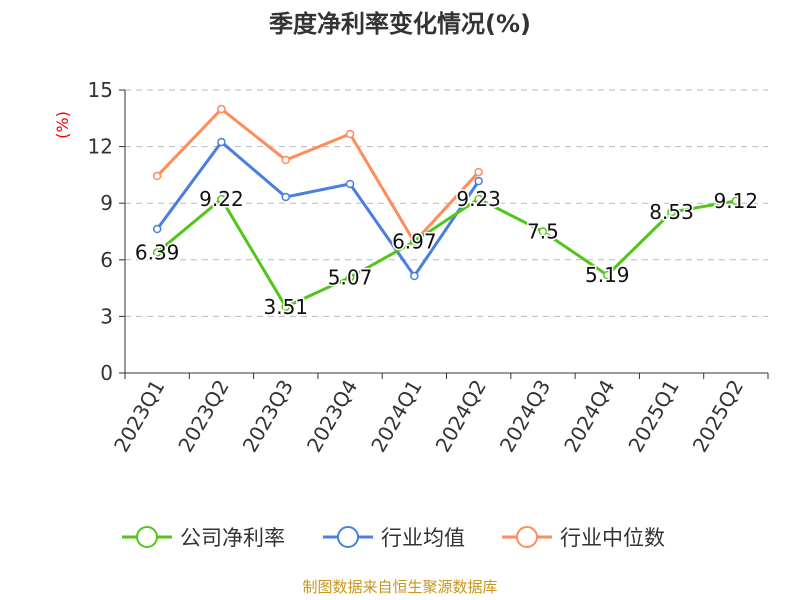 The image size is (800, 600). Describe the element at coordinates (232, 538) in the screenshot. I see `legend-label: 公司净利率` at that location.